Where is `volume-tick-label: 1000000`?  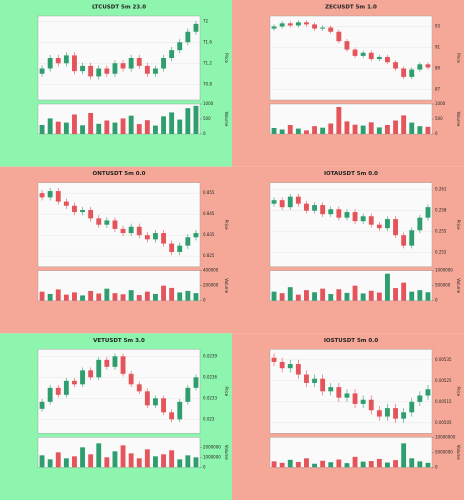 volume-tick-label: 1000000 is located at coordinates (212, 456).